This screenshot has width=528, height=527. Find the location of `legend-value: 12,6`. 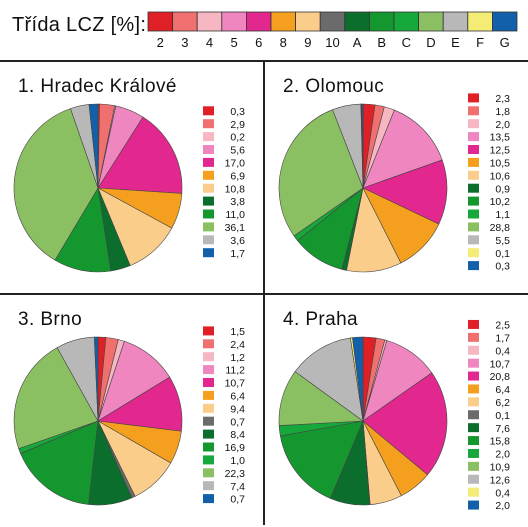

legend-value: 12,6 is located at coordinates (500, 480).